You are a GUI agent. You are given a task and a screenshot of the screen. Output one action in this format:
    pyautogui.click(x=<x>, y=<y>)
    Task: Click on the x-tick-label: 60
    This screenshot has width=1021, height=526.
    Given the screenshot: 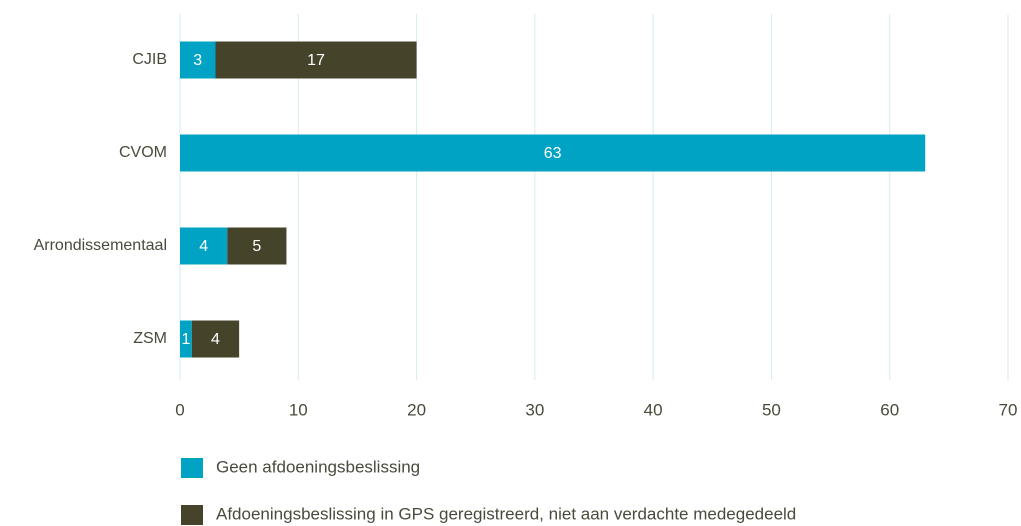 What is the action you would take?
    pyautogui.click(x=889, y=409)
    